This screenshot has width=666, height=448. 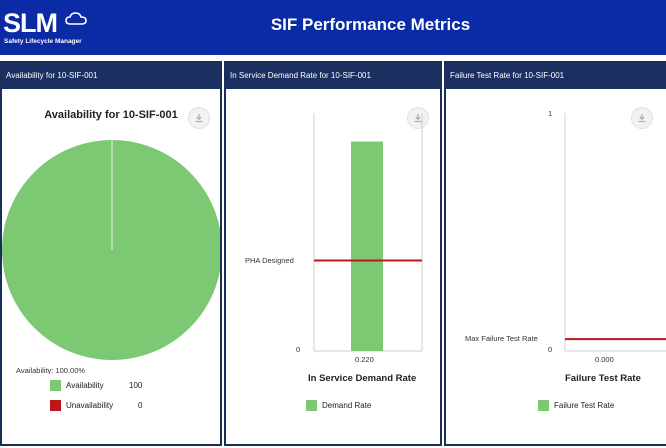 What do you see at coordinates (140, 405) in the screenshot?
I see `legend-value-unavailability: 0` at bounding box center [140, 405].